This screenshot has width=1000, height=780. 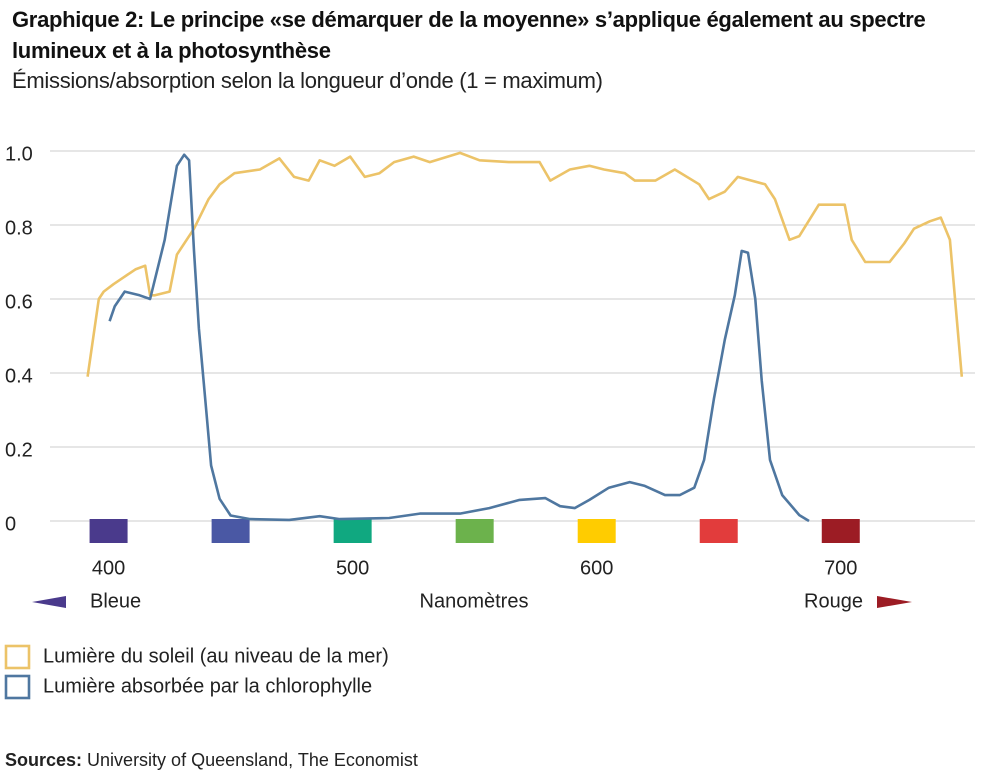 I want to click on y-tick-label: 0, so click(x=10, y=524).